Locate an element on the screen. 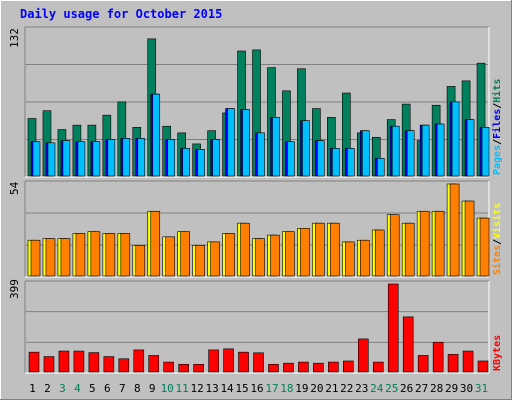 Image resolution: width=512 pixels, height=400 pixels. x-tick-day-9: 9 is located at coordinates (152, 388).